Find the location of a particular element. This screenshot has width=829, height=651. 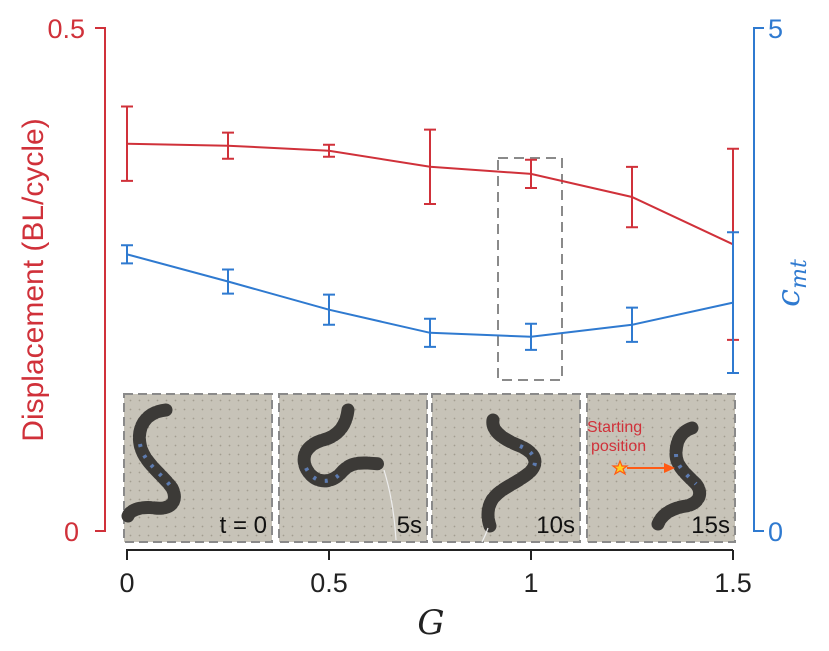

x-tick-label-2: 1 is located at coordinates (530, 583).